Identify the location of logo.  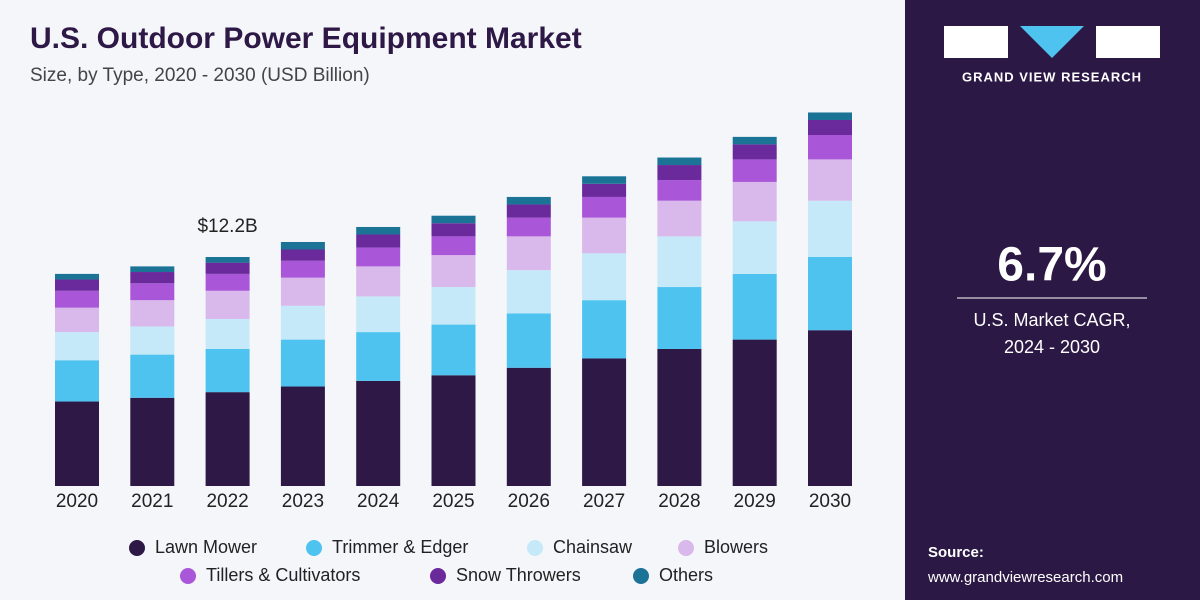
(1052, 42).